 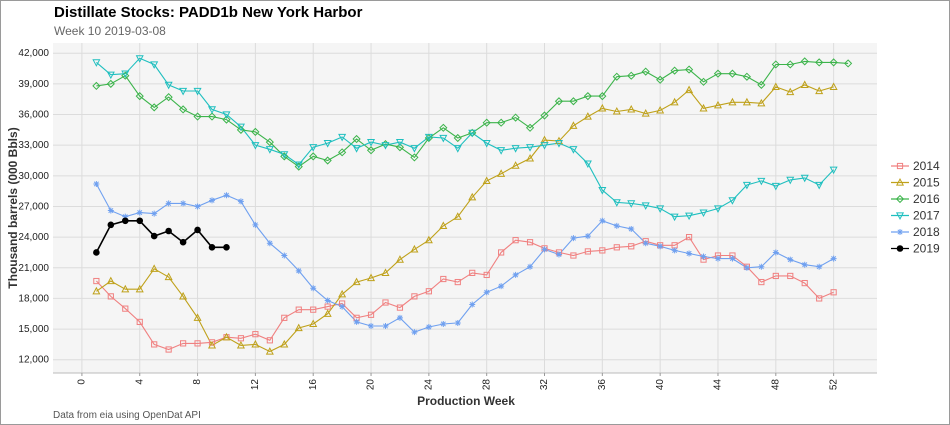 I want to click on x-tick-label: 52, so click(x=833, y=385).